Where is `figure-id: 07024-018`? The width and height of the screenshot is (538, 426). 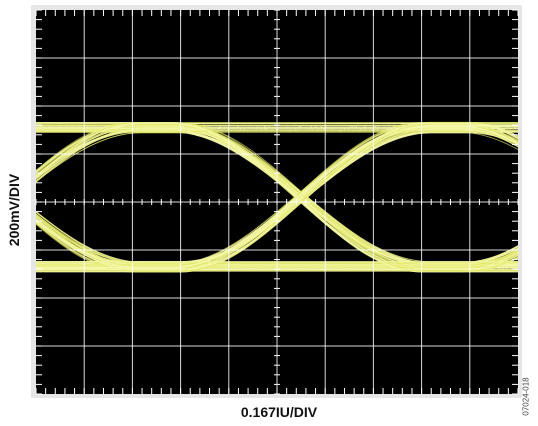
figure-id: 07024-018 is located at coordinates (526, 396).